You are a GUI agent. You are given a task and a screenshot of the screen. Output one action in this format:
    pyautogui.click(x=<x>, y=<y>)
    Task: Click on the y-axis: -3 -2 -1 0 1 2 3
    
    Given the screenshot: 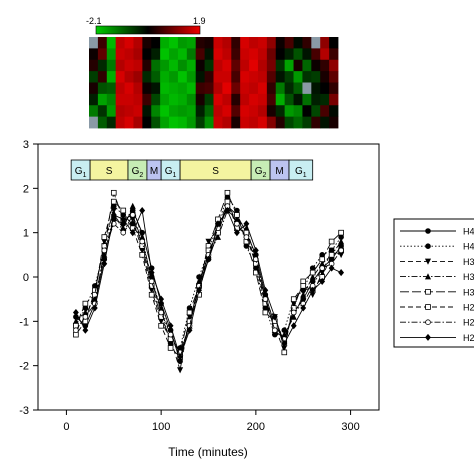 What is the action you would take?
    pyautogui.click(x=28, y=278)
    